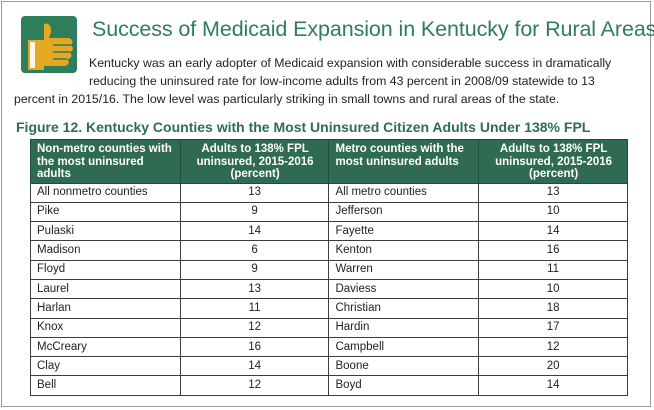 This screenshot has height=410, width=654. I want to click on table-row: Pulaski 14 Fayette 14, so click(329, 231).